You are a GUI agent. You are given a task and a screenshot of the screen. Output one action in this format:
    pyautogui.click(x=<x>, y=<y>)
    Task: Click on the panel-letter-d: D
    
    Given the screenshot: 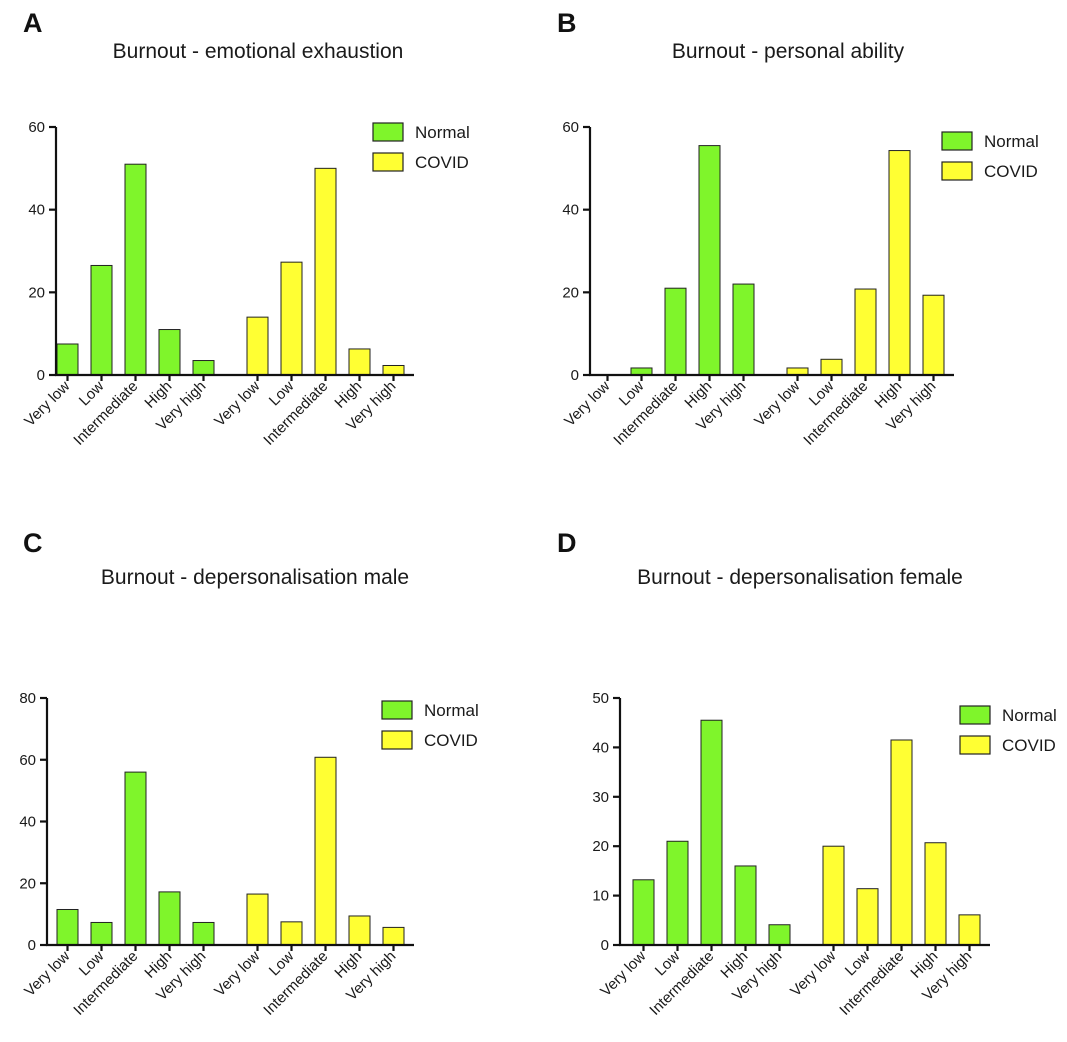 What is the action you would take?
    pyautogui.click(x=567, y=543)
    